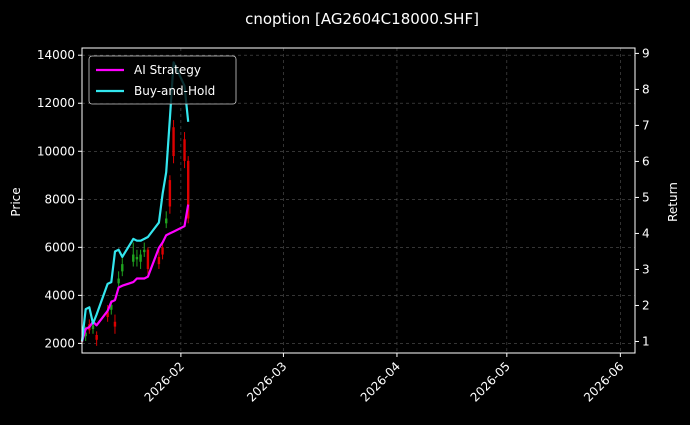  I want to click on x-tick-label: 2026-04, so click(380, 381).